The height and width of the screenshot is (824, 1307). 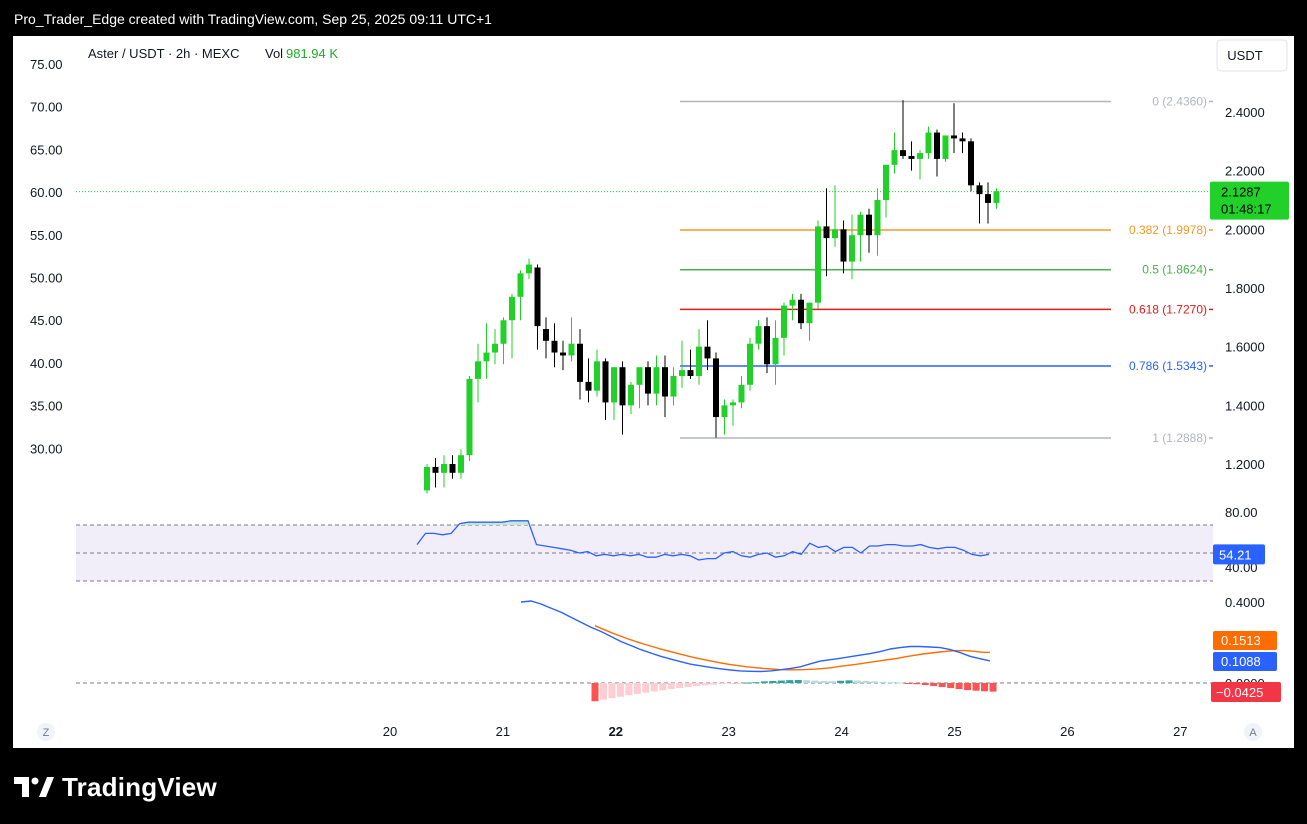 I want to click on auto-scale-button, so click(x=1253, y=732).